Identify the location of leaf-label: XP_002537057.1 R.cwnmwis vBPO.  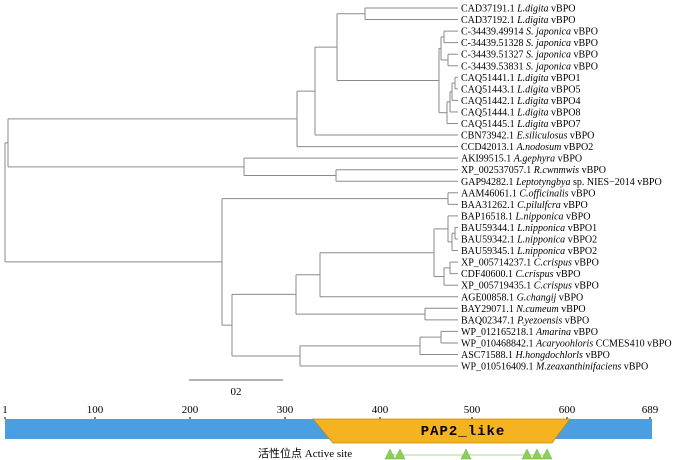
(533, 170).